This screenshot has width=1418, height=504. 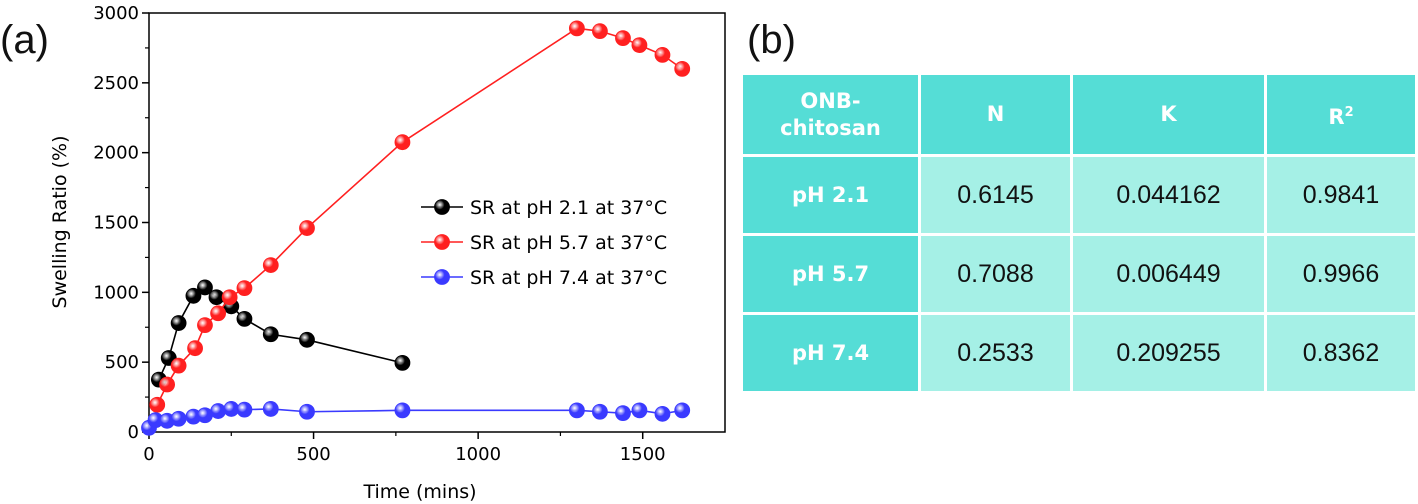 What do you see at coordinates (148, 454) in the screenshot?
I see `x-tick-label: 0` at bounding box center [148, 454].